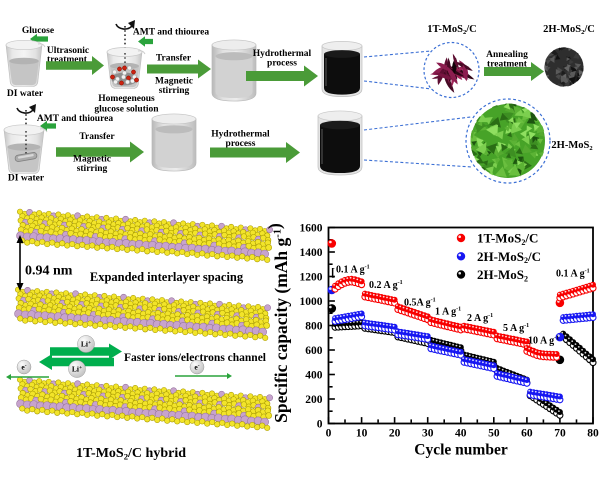 The height and width of the screenshot is (488, 600). What do you see at coordinates (593, 434) in the screenshot?
I see `svg-text: 80` at bounding box center [593, 434].